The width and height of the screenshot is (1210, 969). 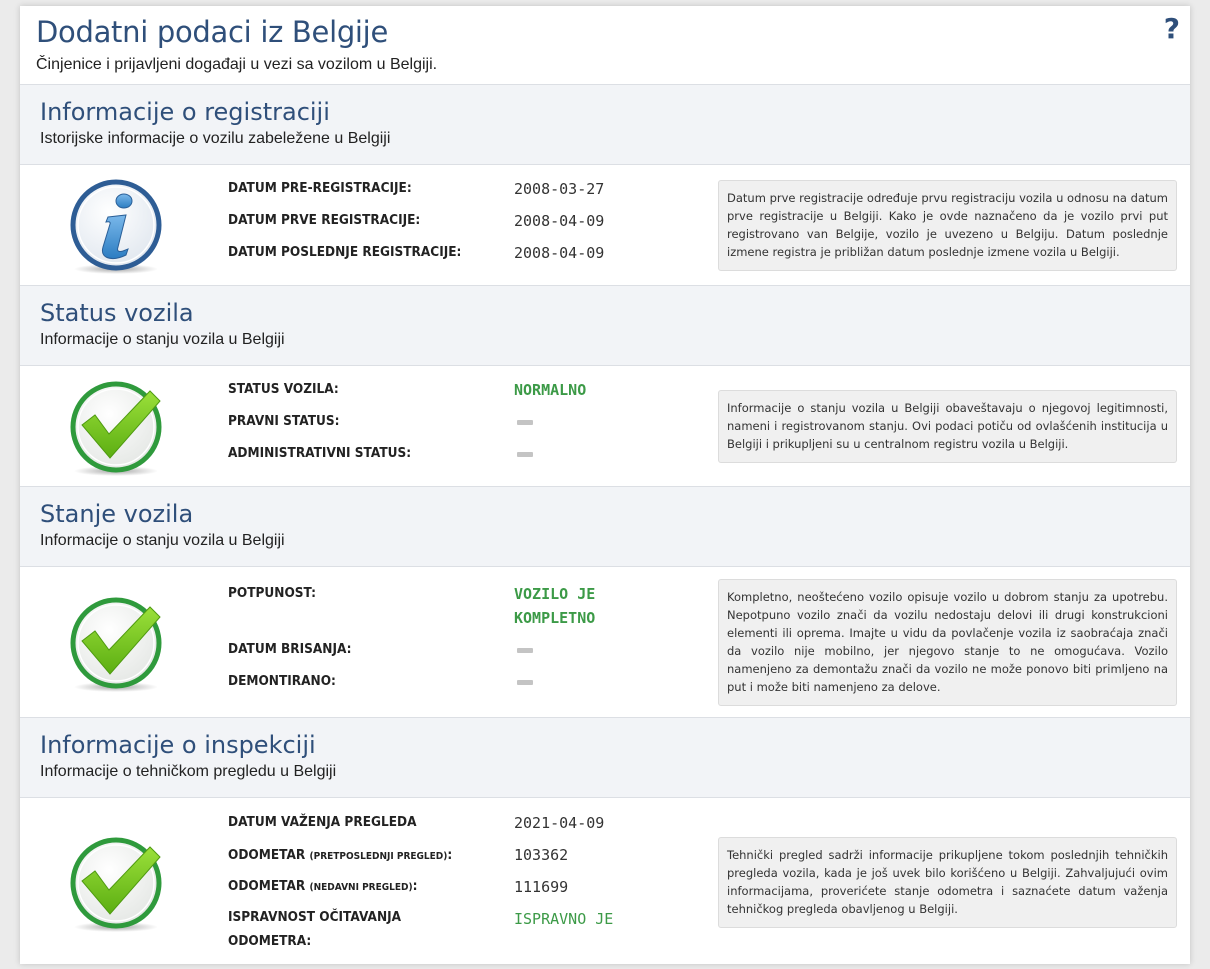 I want to click on label-qualifier: (PRETPOSLEDNJI PREGLED), so click(x=378, y=856).